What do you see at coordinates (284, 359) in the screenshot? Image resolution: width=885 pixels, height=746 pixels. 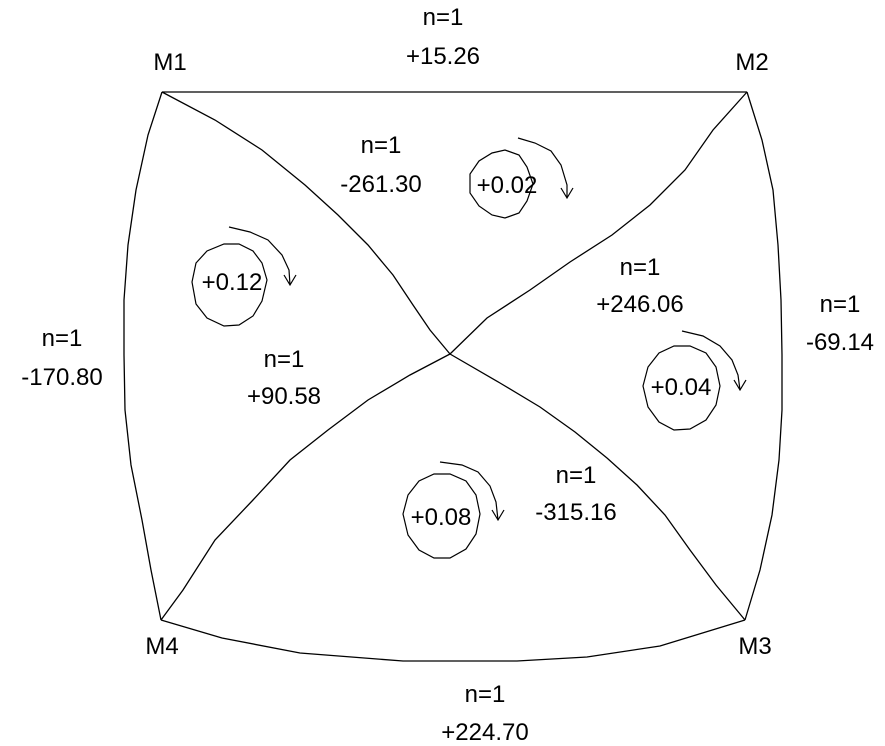 I see `branch-m4-center-n: n=1` at bounding box center [284, 359].